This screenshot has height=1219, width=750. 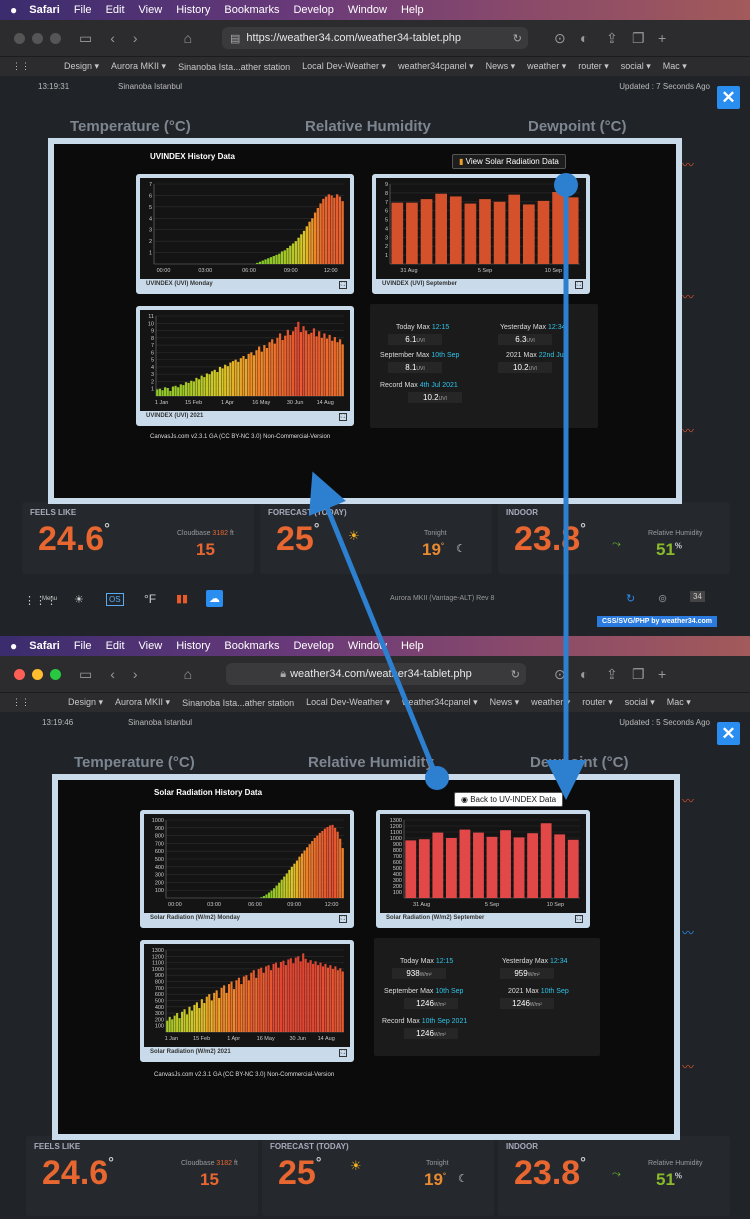 What do you see at coordinates (82, 10) in the screenshot?
I see `menu-file: File` at bounding box center [82, 10].